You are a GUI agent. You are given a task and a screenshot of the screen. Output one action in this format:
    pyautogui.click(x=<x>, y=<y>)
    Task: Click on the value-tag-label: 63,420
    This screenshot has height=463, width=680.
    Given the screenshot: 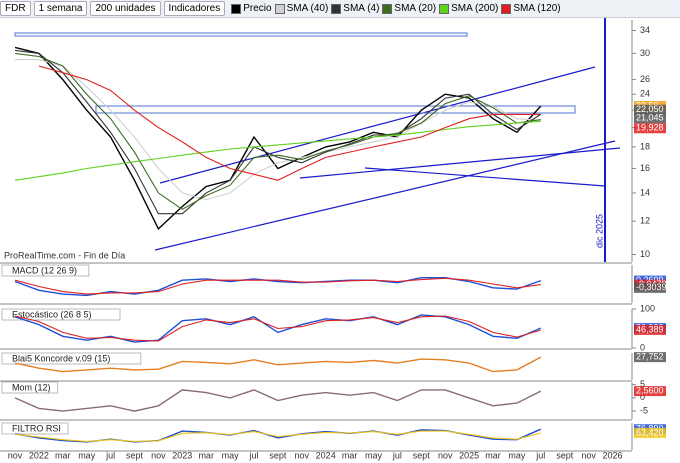 What is the action you would take?
    pyautogui.click(x=650, y=432)
    